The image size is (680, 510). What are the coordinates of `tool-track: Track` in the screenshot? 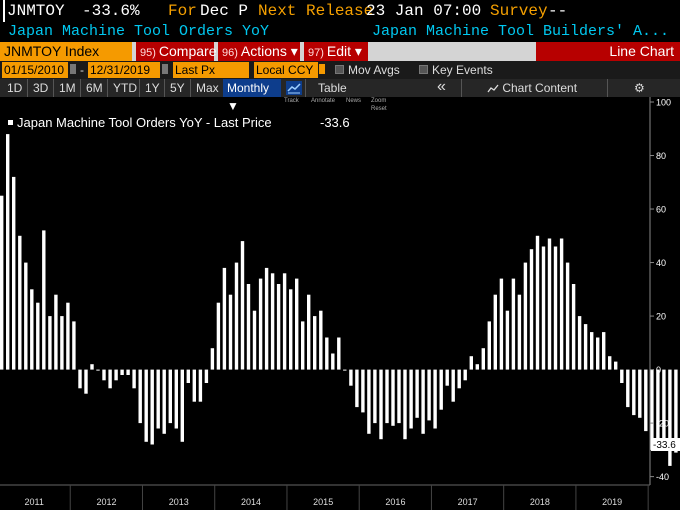 It's located at (292, 101).